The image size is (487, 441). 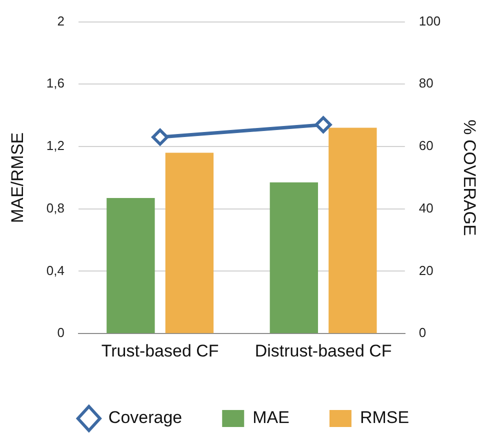 I want to click on legend-label: RMSE, so click(x=385, y=418).